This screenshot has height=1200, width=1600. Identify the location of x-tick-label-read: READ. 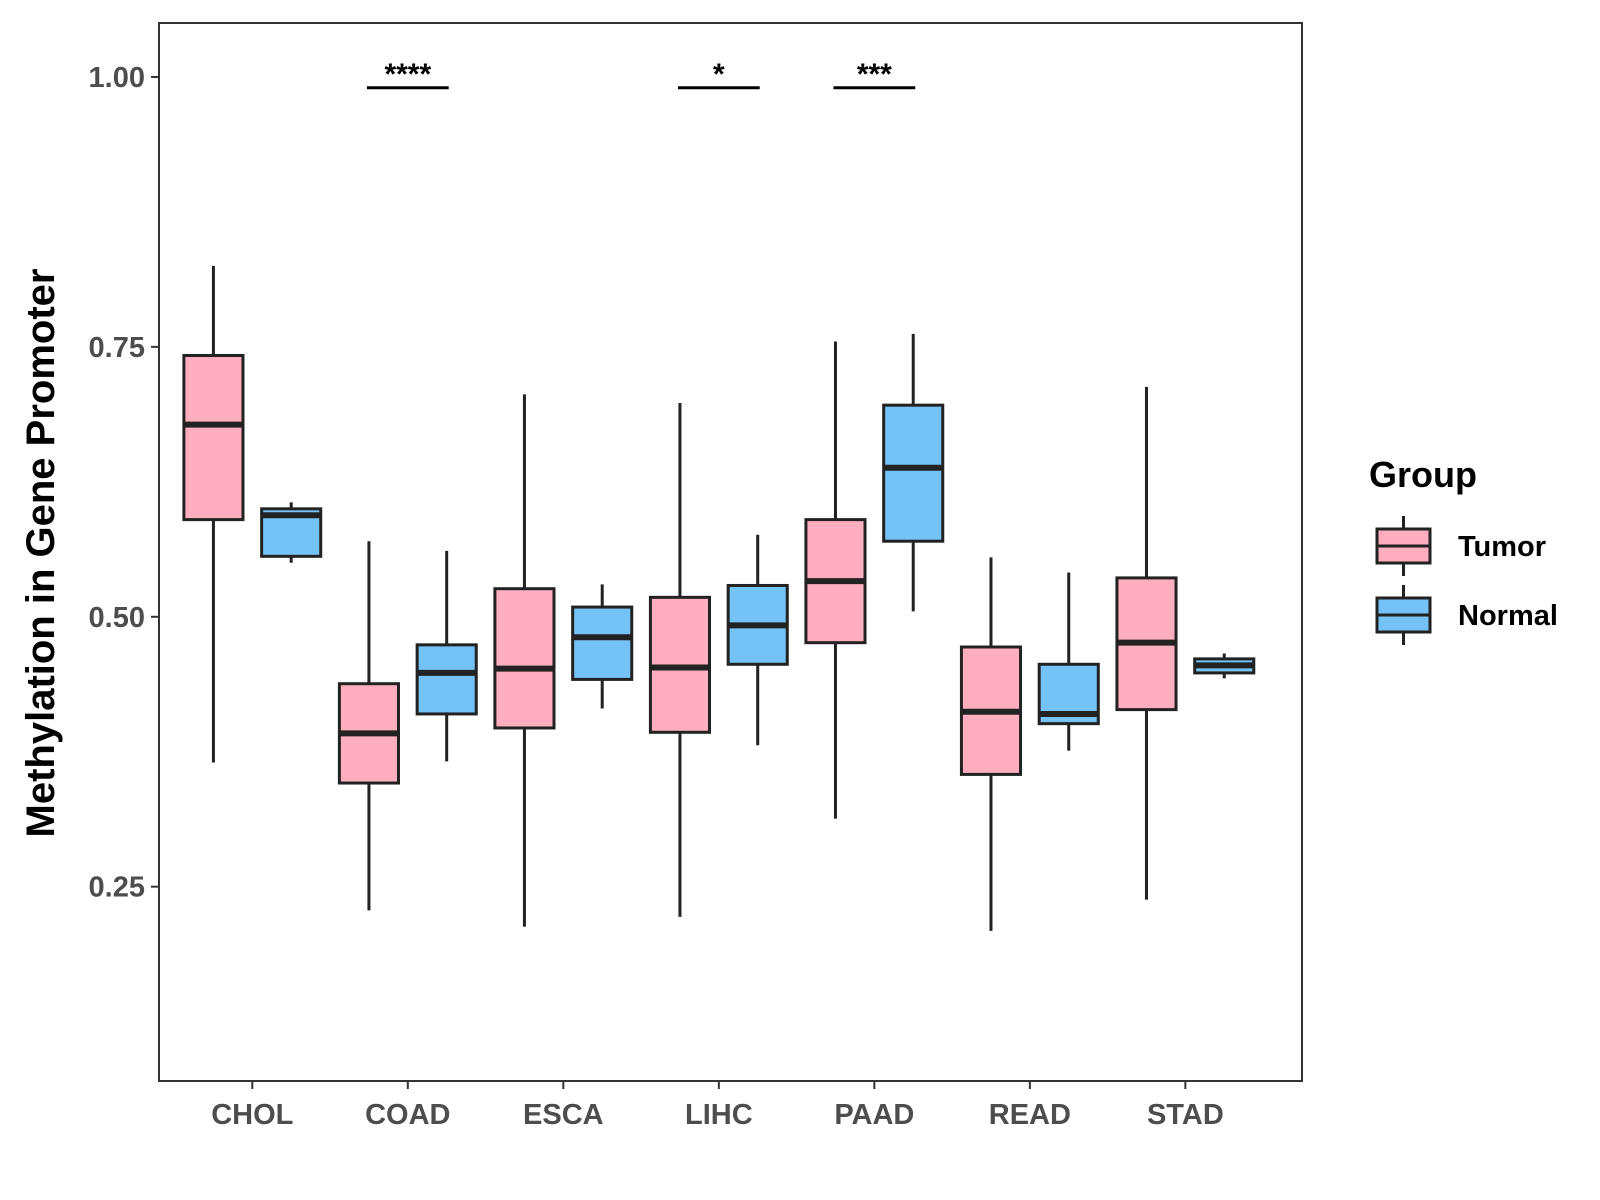
(1030, 1115).